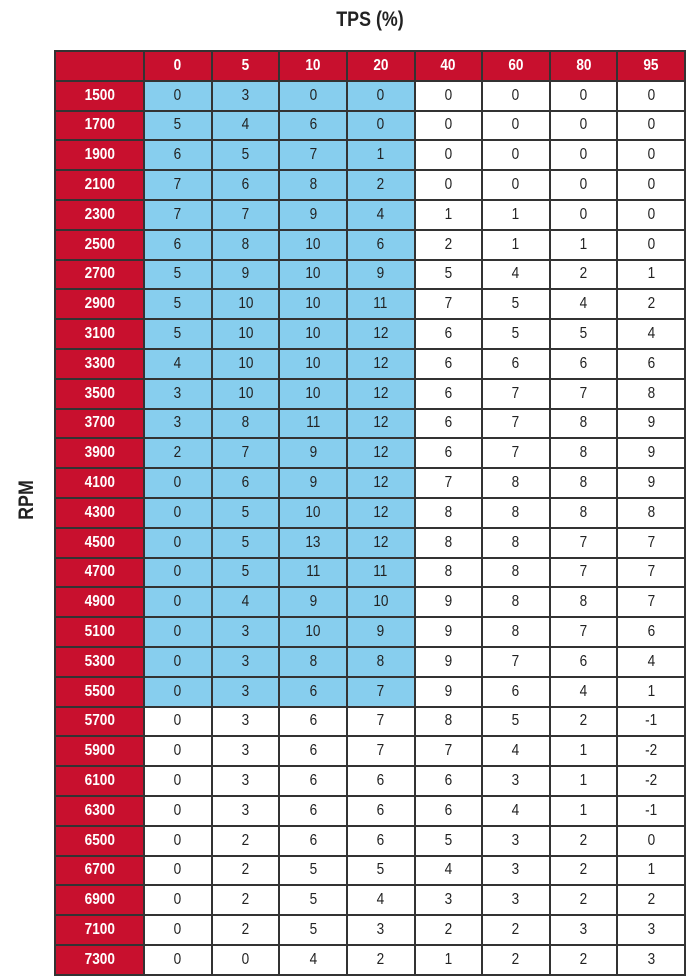 The image size is (700, 976). What do you see at coordinates (370, 155) in the screenshot?
I see `table-row: 1900 6 5 7 1 0 0 0 0` at bounding box center [370, 155].